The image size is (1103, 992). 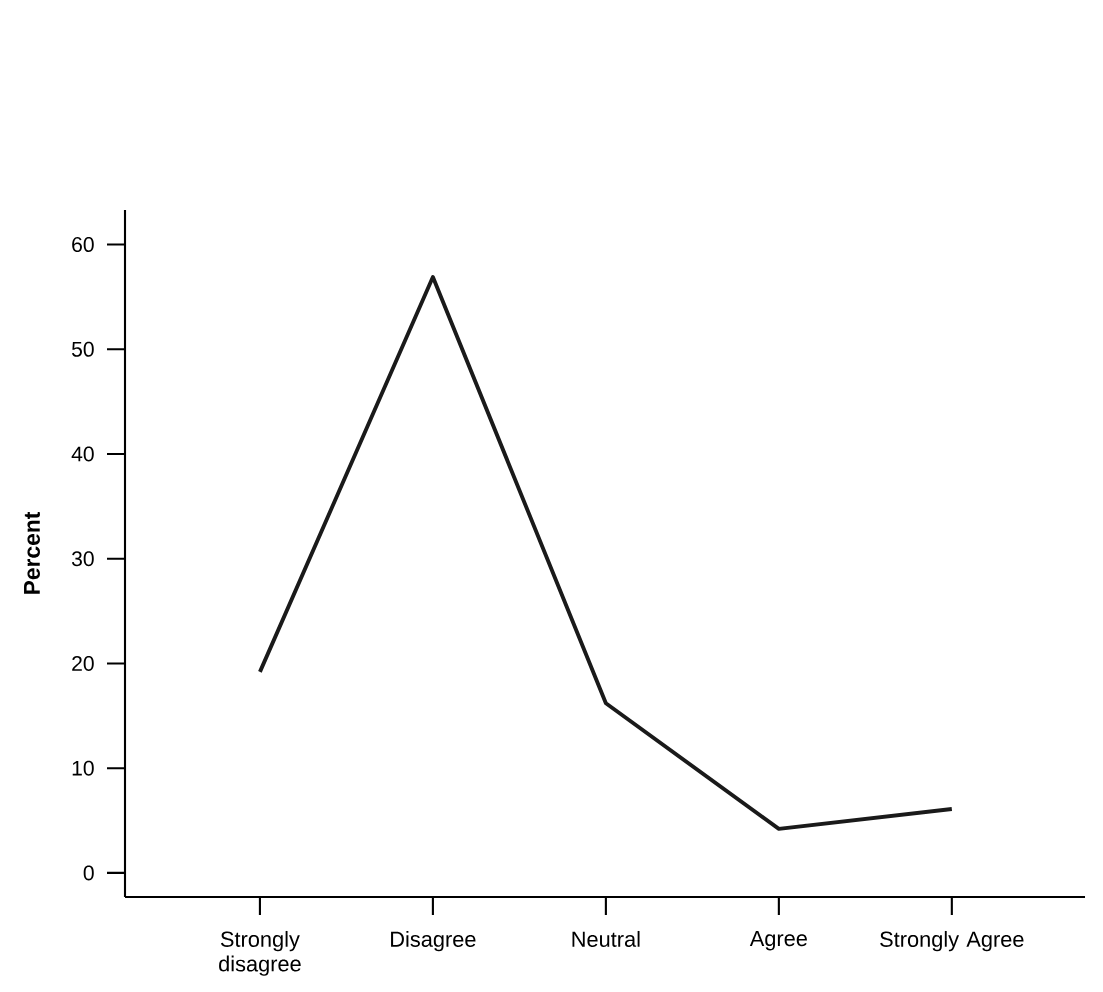 I want to click on x-tick-label: Agree, so click(x=778, y=940).